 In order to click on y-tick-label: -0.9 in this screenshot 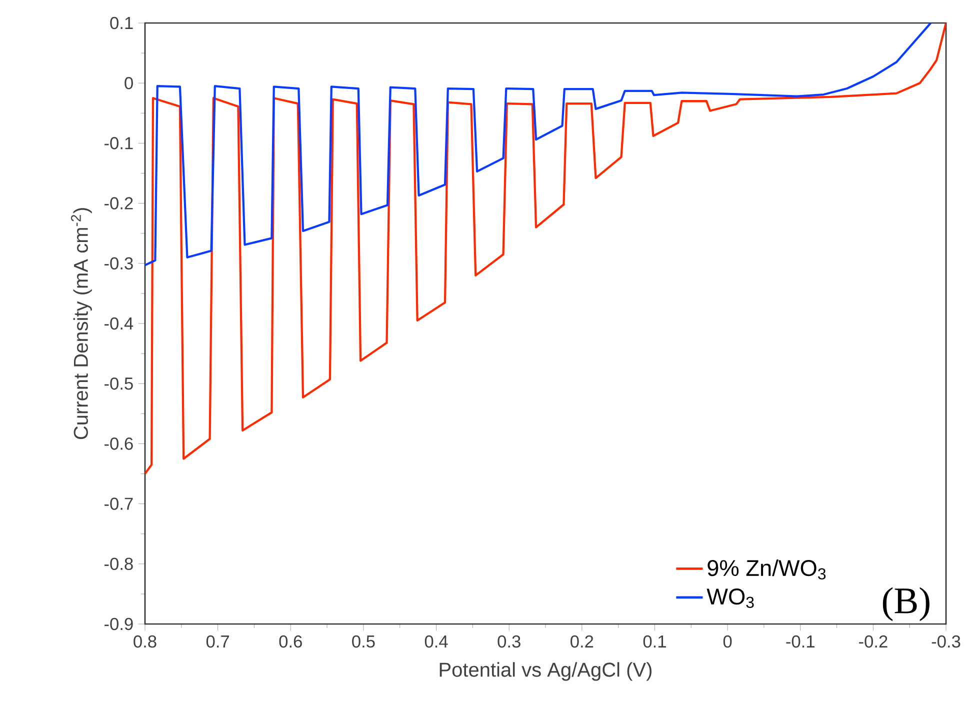, I will do `click(118, 624)`.